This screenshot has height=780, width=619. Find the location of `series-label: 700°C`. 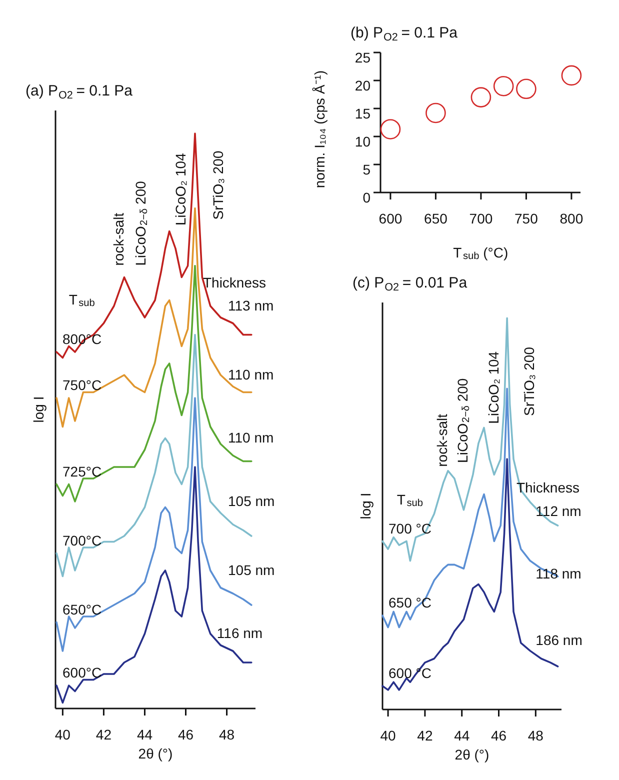

series-label: 700°C is located at coordinates (82, 540).